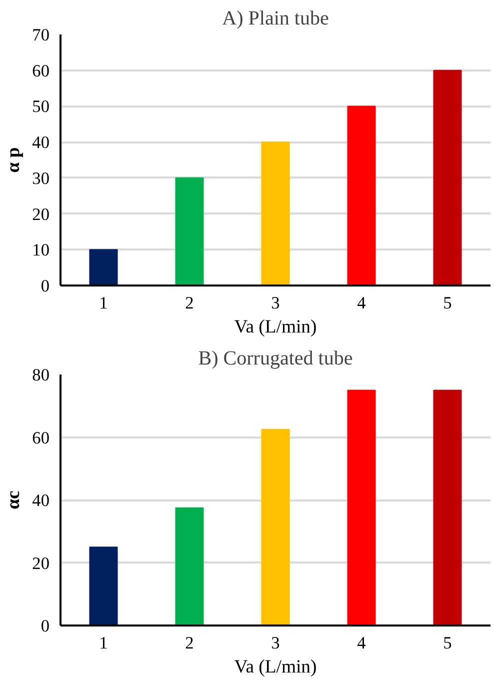 This screenshot has height=684, width=494. Describe the element at coordinates (275, 359) in the screenshot. I see `chart-title: B) Corrugated tube` at that location.